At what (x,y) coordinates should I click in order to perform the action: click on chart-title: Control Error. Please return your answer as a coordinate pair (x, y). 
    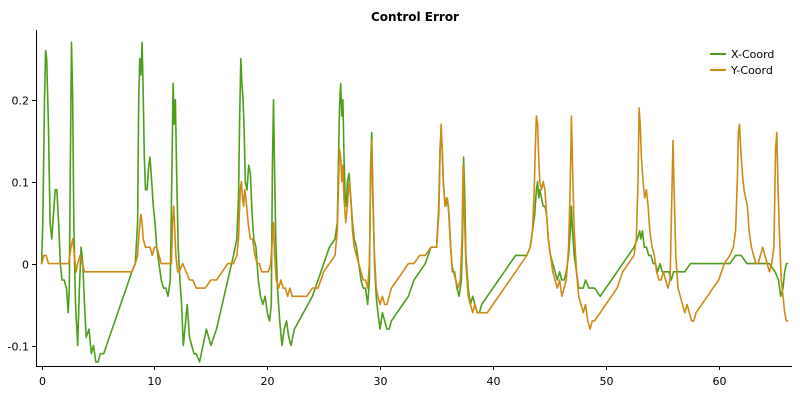
    Looking at the image, I should click on (415, 17).